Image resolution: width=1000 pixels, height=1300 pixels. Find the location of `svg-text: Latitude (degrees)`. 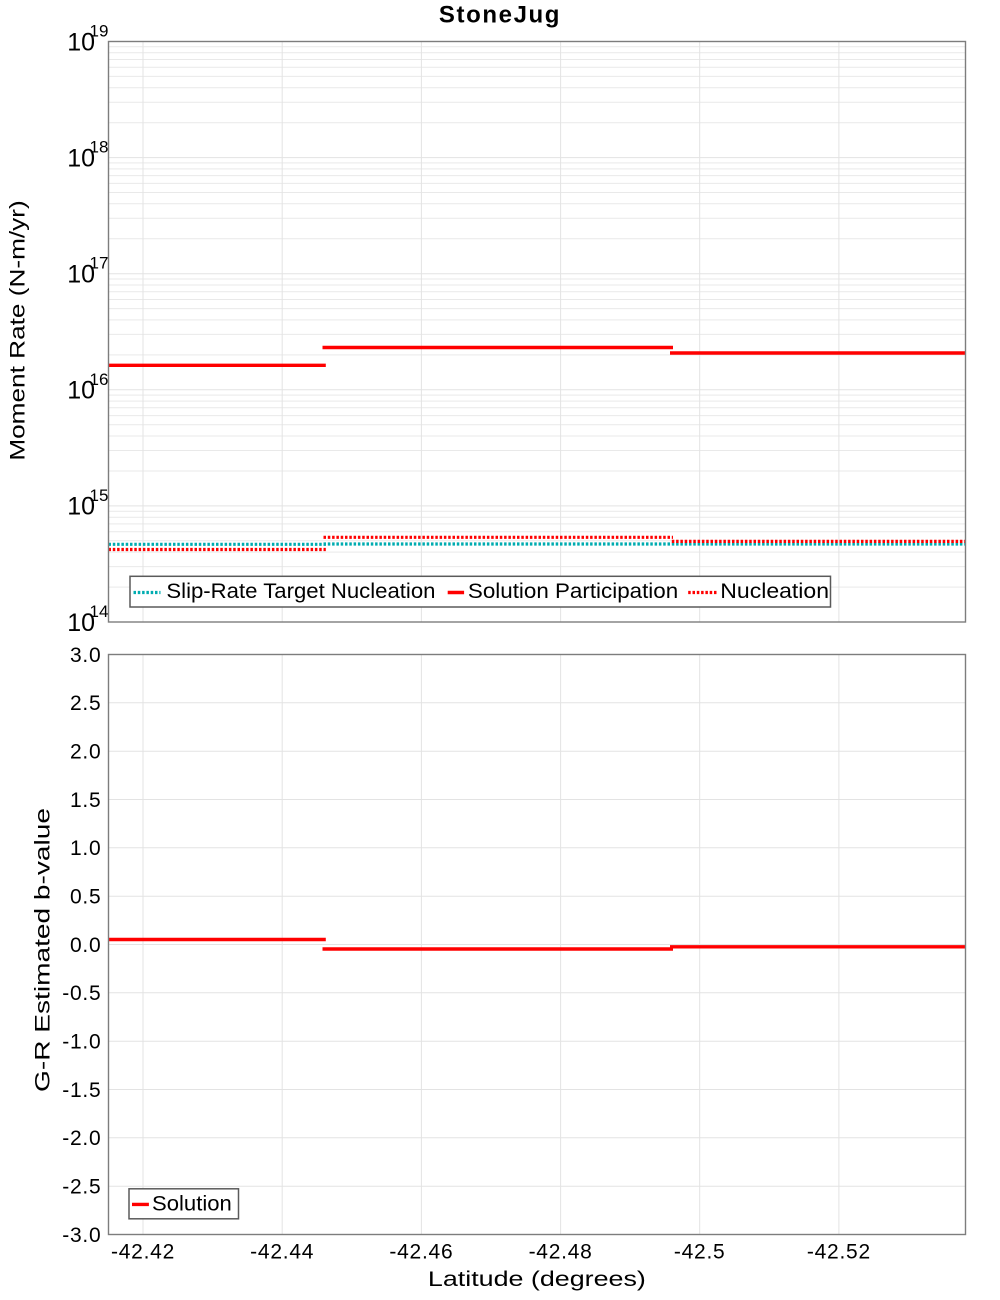

svg-text: Latitude (degrees) is located at coordinates (537, 1279).